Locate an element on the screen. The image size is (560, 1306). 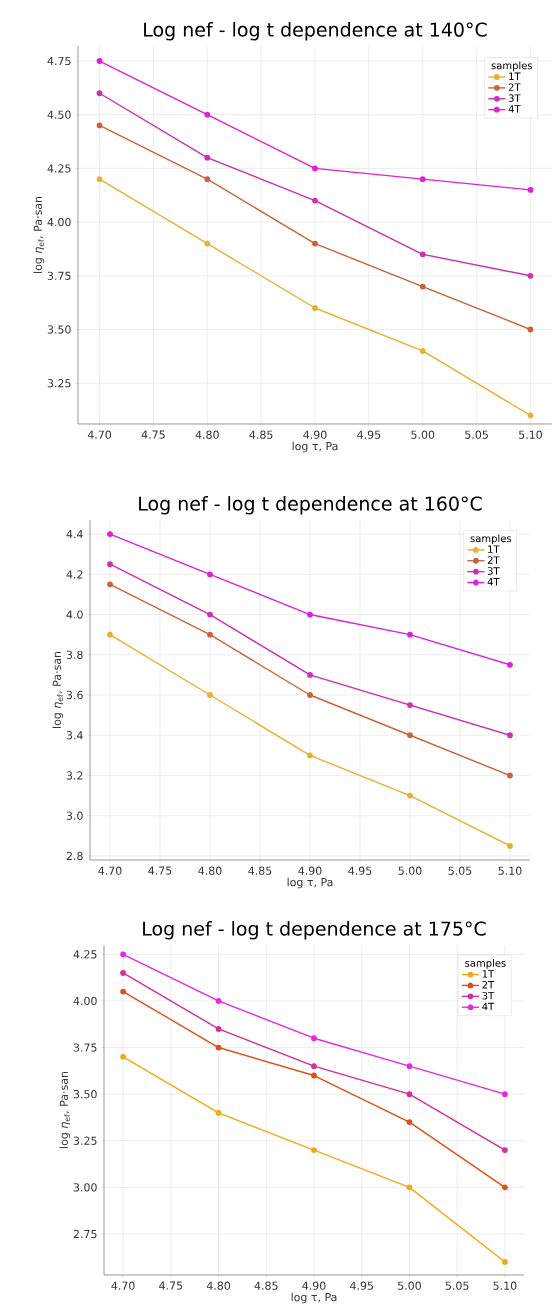
x-tick-label: 4.80 is located at coordinates (207, 434).